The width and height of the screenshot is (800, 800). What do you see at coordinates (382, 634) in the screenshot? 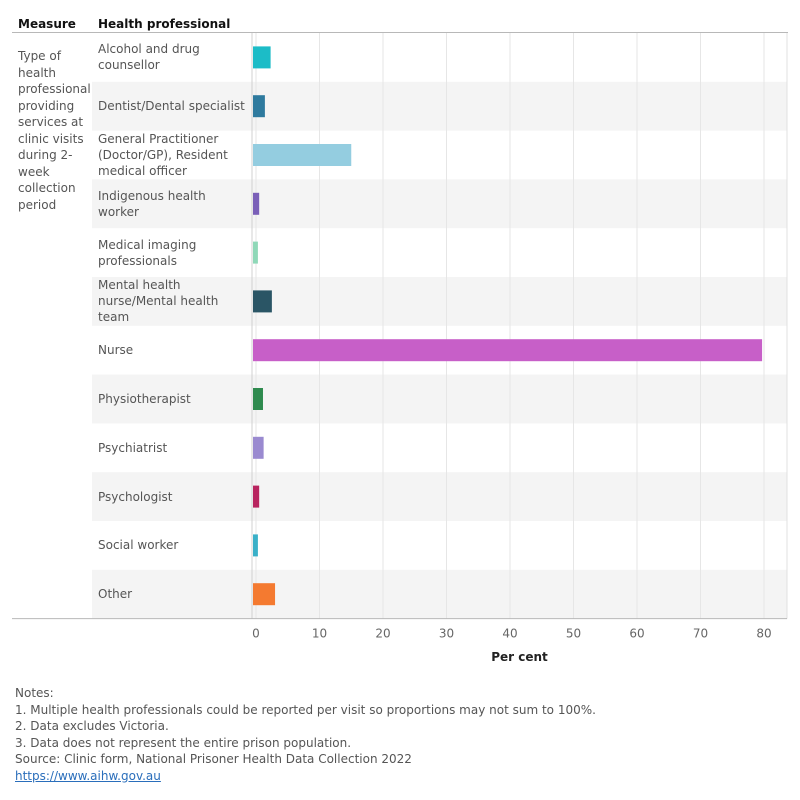
I see `x-tick-label: 20` at bounding box center [382, 634].